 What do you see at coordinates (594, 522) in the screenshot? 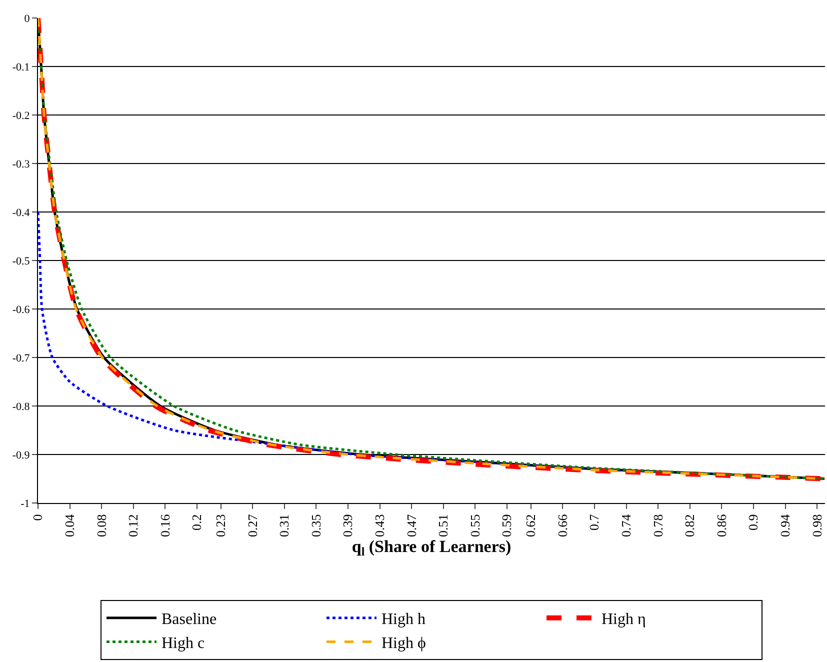
I see `x-tick-label: 0.7` at bounding box center [594, 522].